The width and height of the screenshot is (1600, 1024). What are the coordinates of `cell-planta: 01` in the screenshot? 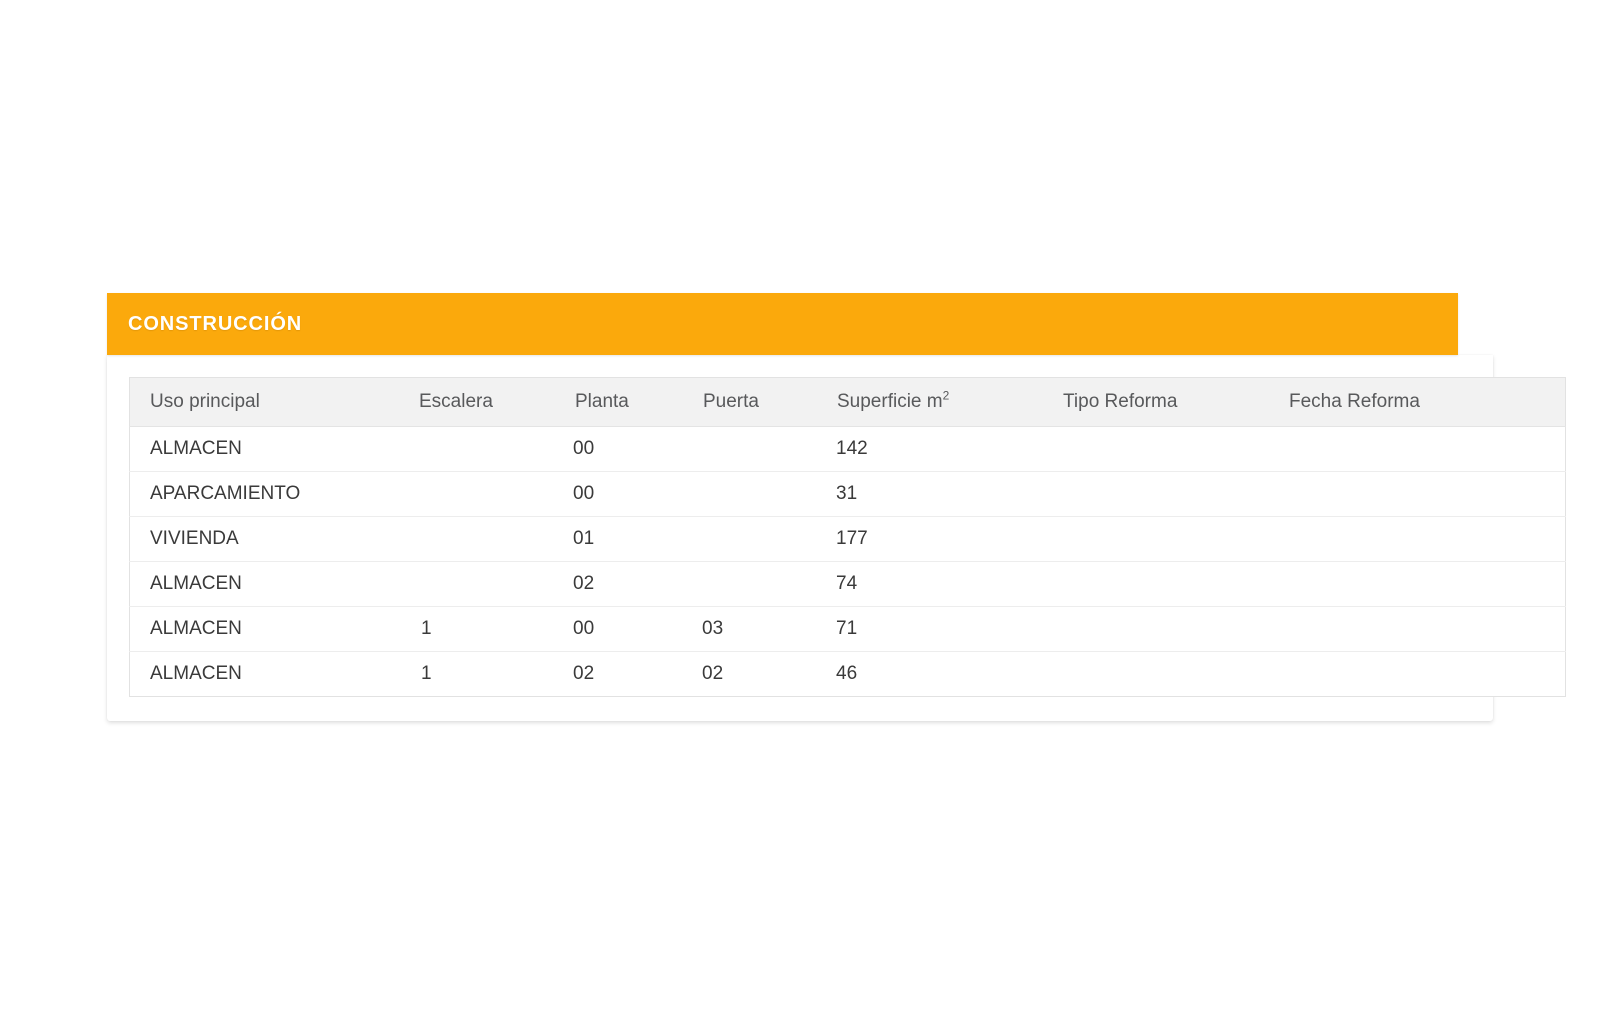 It's located at (626, 539).